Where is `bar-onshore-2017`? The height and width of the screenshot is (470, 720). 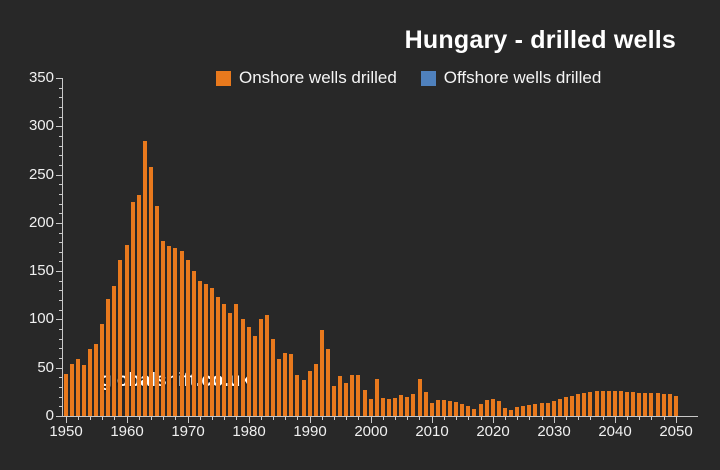
bar-onshore-2017 is located at coordinates (474, 412).